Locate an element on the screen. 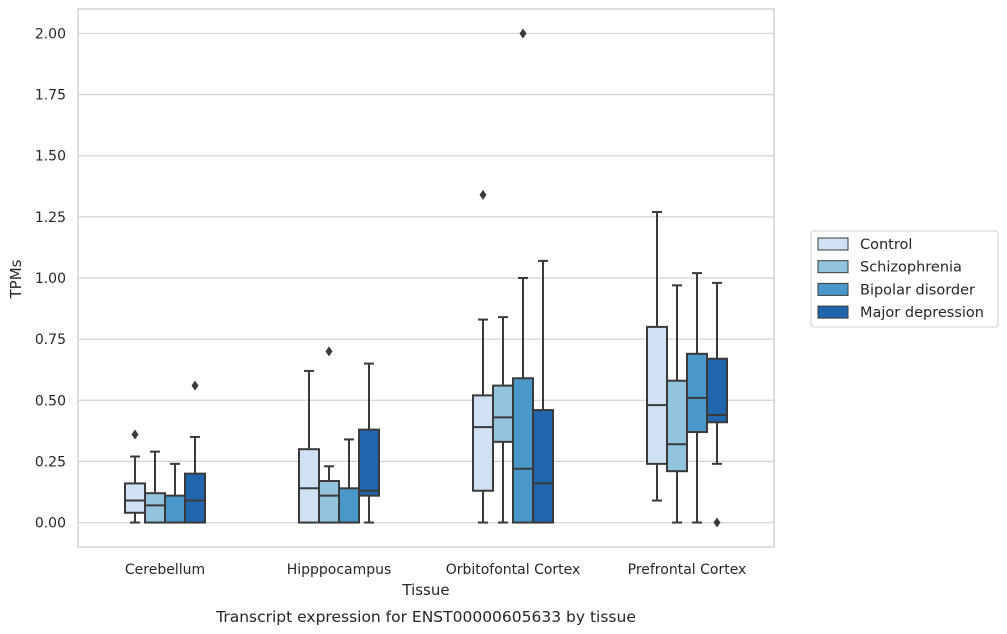 This screenshot has width=1007, height=634. y-tick-label: 1.50 is located at coordinates (50, 157).